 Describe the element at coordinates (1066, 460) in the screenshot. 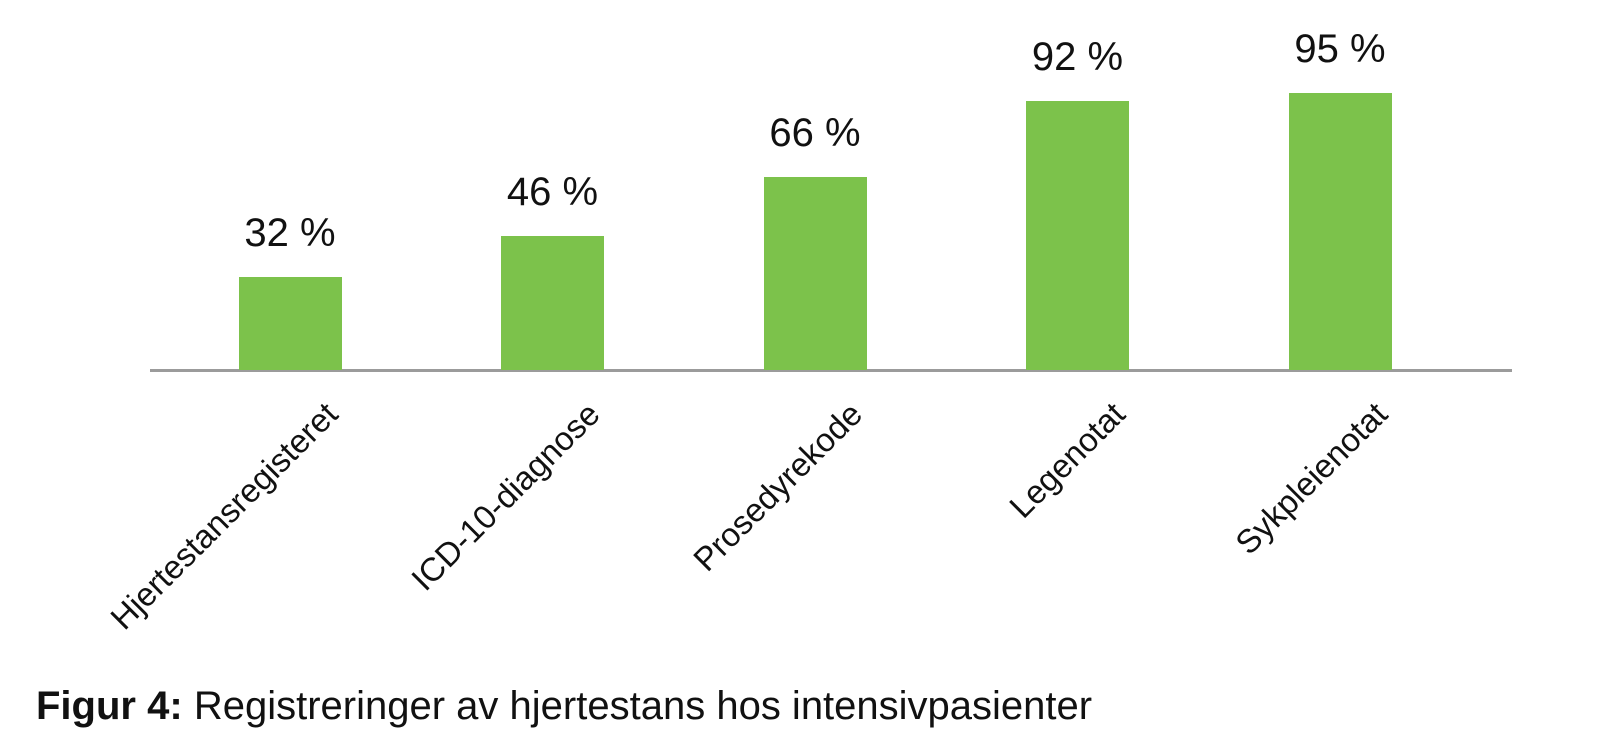

I see `x-axis-label: Legenotat` at that location.